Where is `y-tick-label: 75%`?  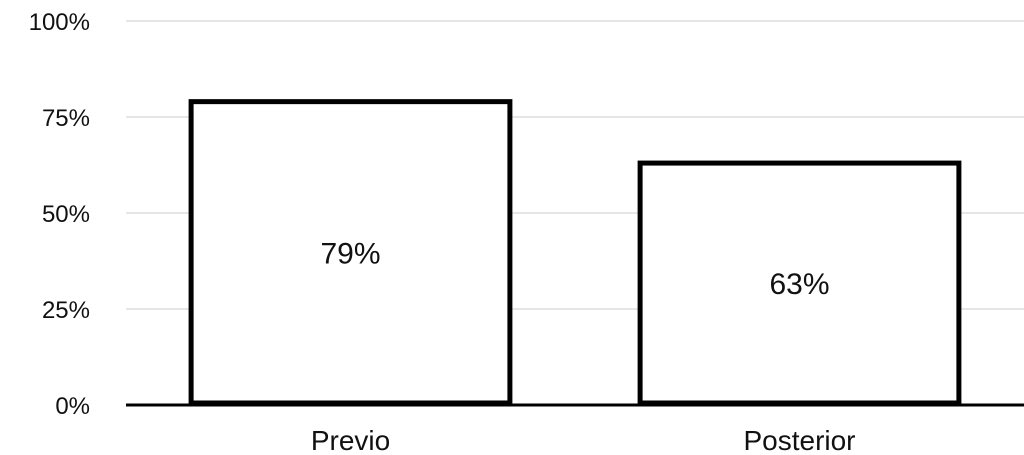 y-tick-label: 75% is located at coordinates (66, 118).